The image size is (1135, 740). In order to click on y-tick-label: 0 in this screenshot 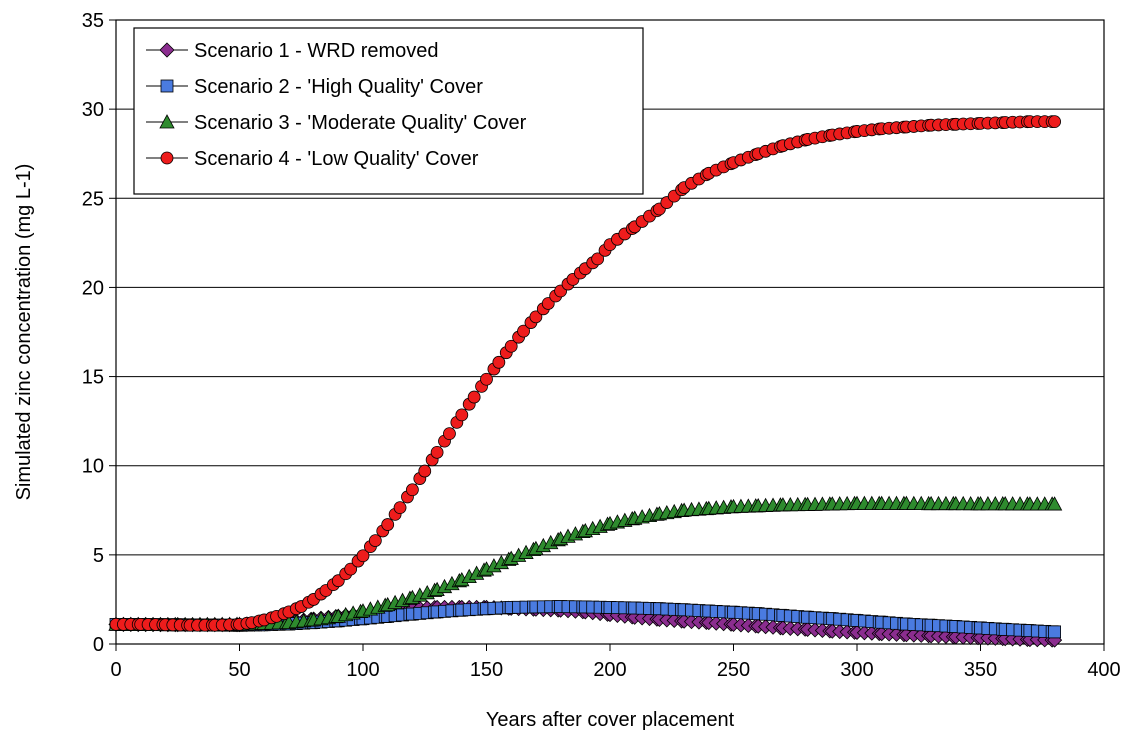, I will do `click(98, 645)`.